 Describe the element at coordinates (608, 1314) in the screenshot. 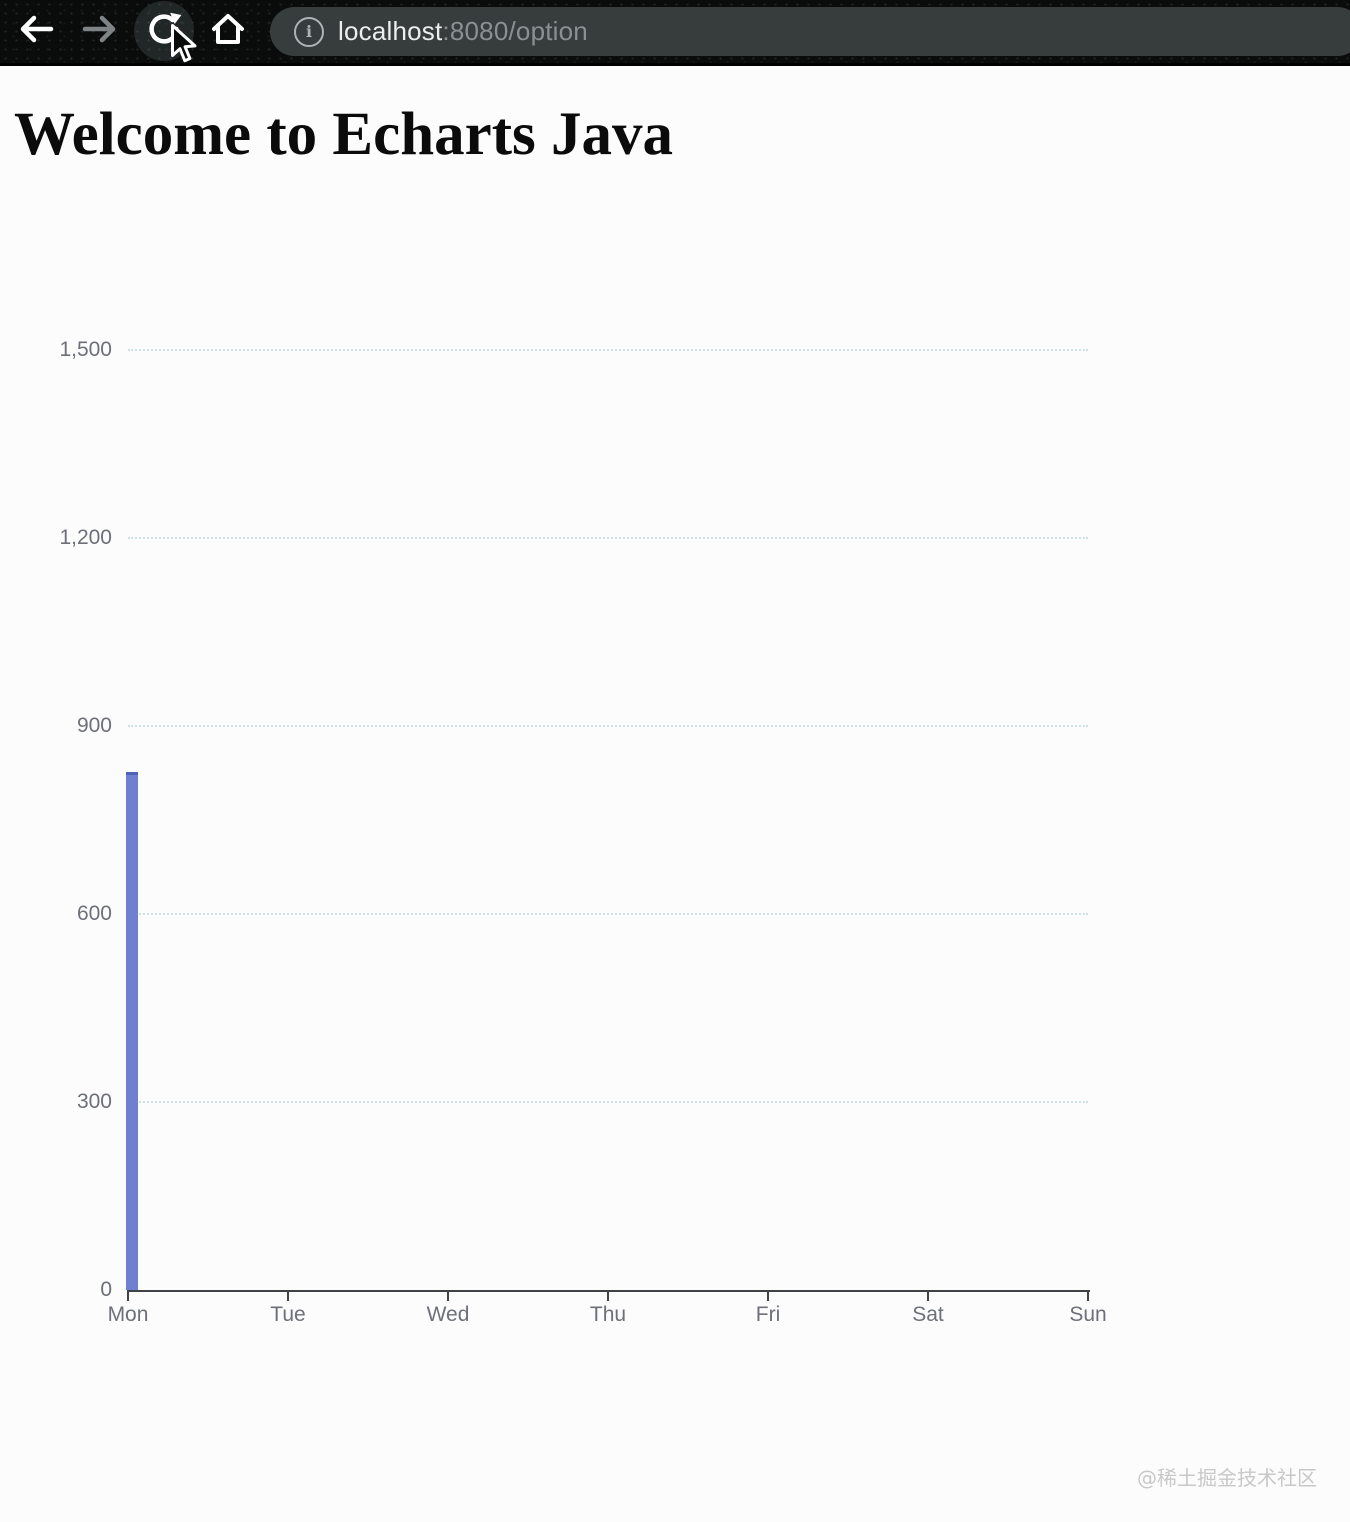

I see `x-axis-label: Thu` at that location.